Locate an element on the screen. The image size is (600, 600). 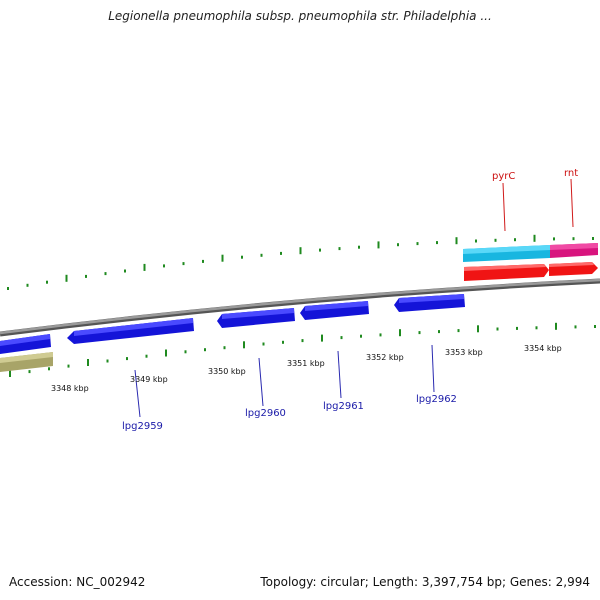
gene-left-olive is located at coordinates (26, 362).